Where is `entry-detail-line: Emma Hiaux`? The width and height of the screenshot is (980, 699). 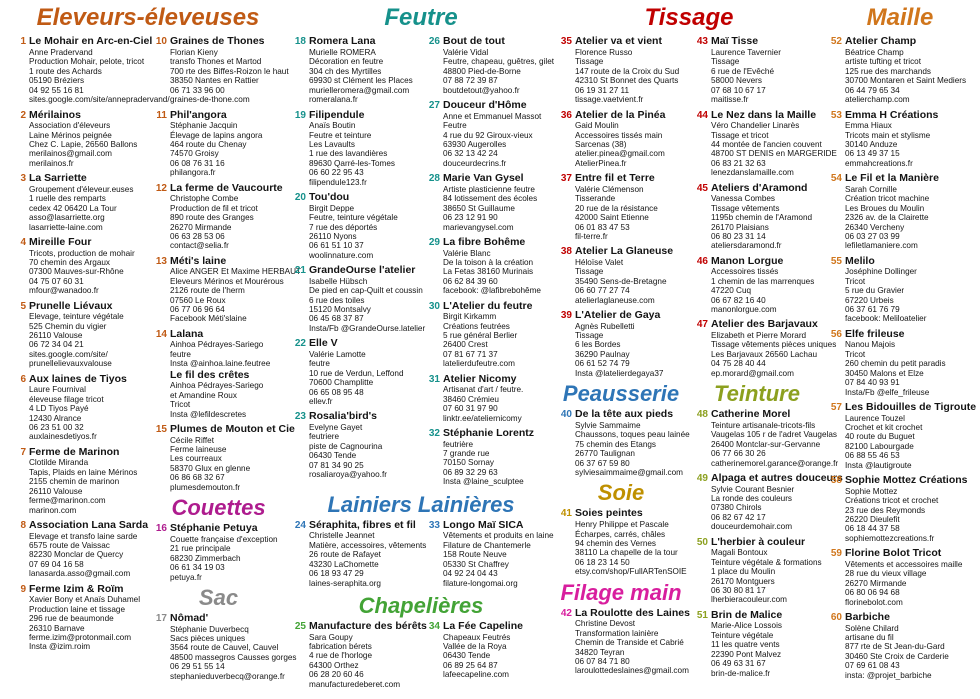 entry-detail-line: Emma Hiaux is located at coordinates (868, 126).